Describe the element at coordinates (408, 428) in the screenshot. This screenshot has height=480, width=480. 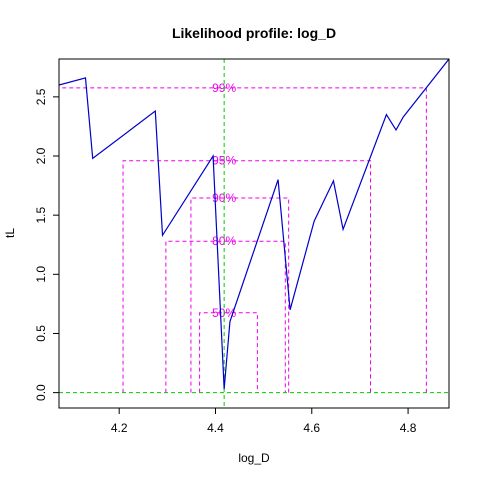
I see `x-tick-label: 4.8` at that location.